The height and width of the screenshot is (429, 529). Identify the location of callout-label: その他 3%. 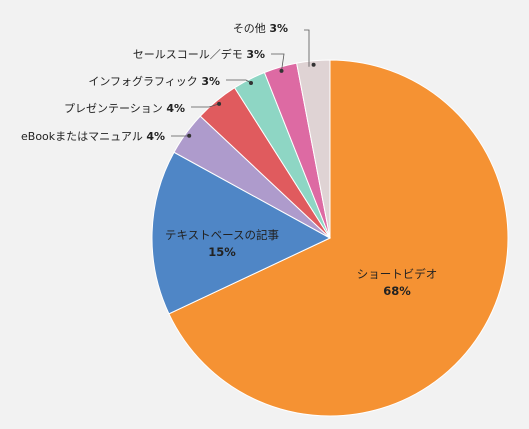
(260, 28).